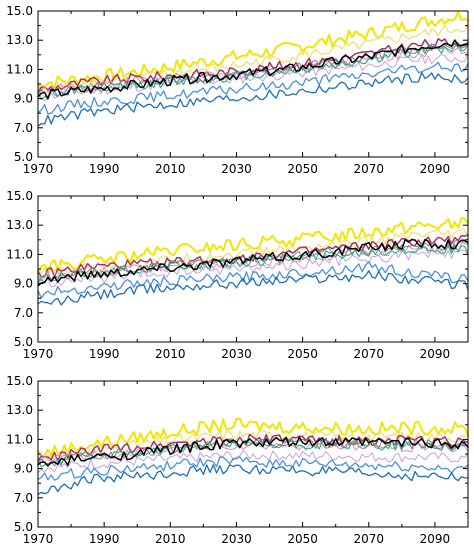 This screenshot has width=474, height=550. I want to click on series-2-line, so click(253, 447).